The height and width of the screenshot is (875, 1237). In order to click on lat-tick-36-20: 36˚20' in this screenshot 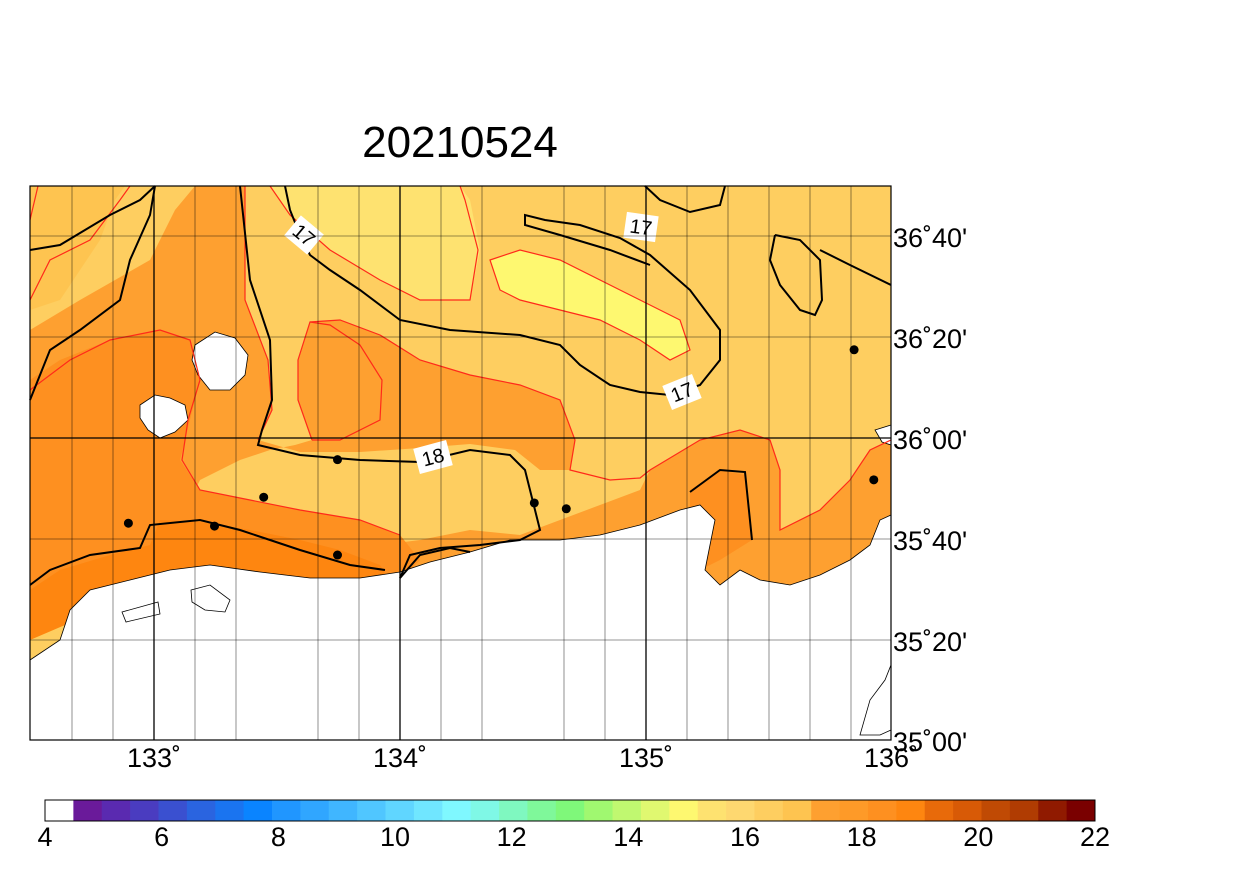, I will do `click(930, 339)`.